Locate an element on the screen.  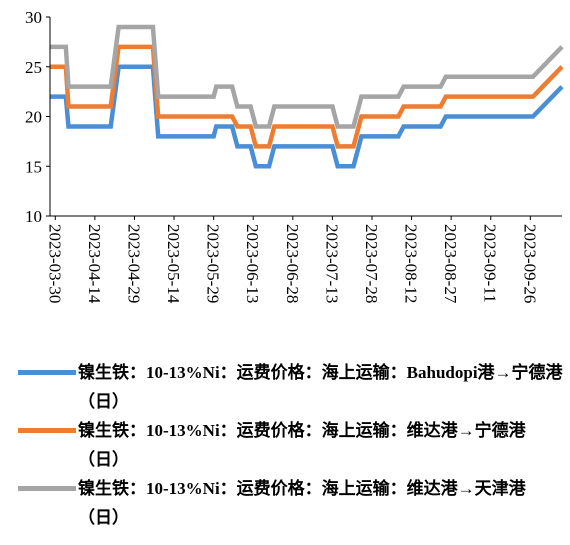
legend-item: 镍生铁：10-13%Ni：运费价格：海上运输：Bahudopi港→宁德港（日） is located at coordinates (290, 387).